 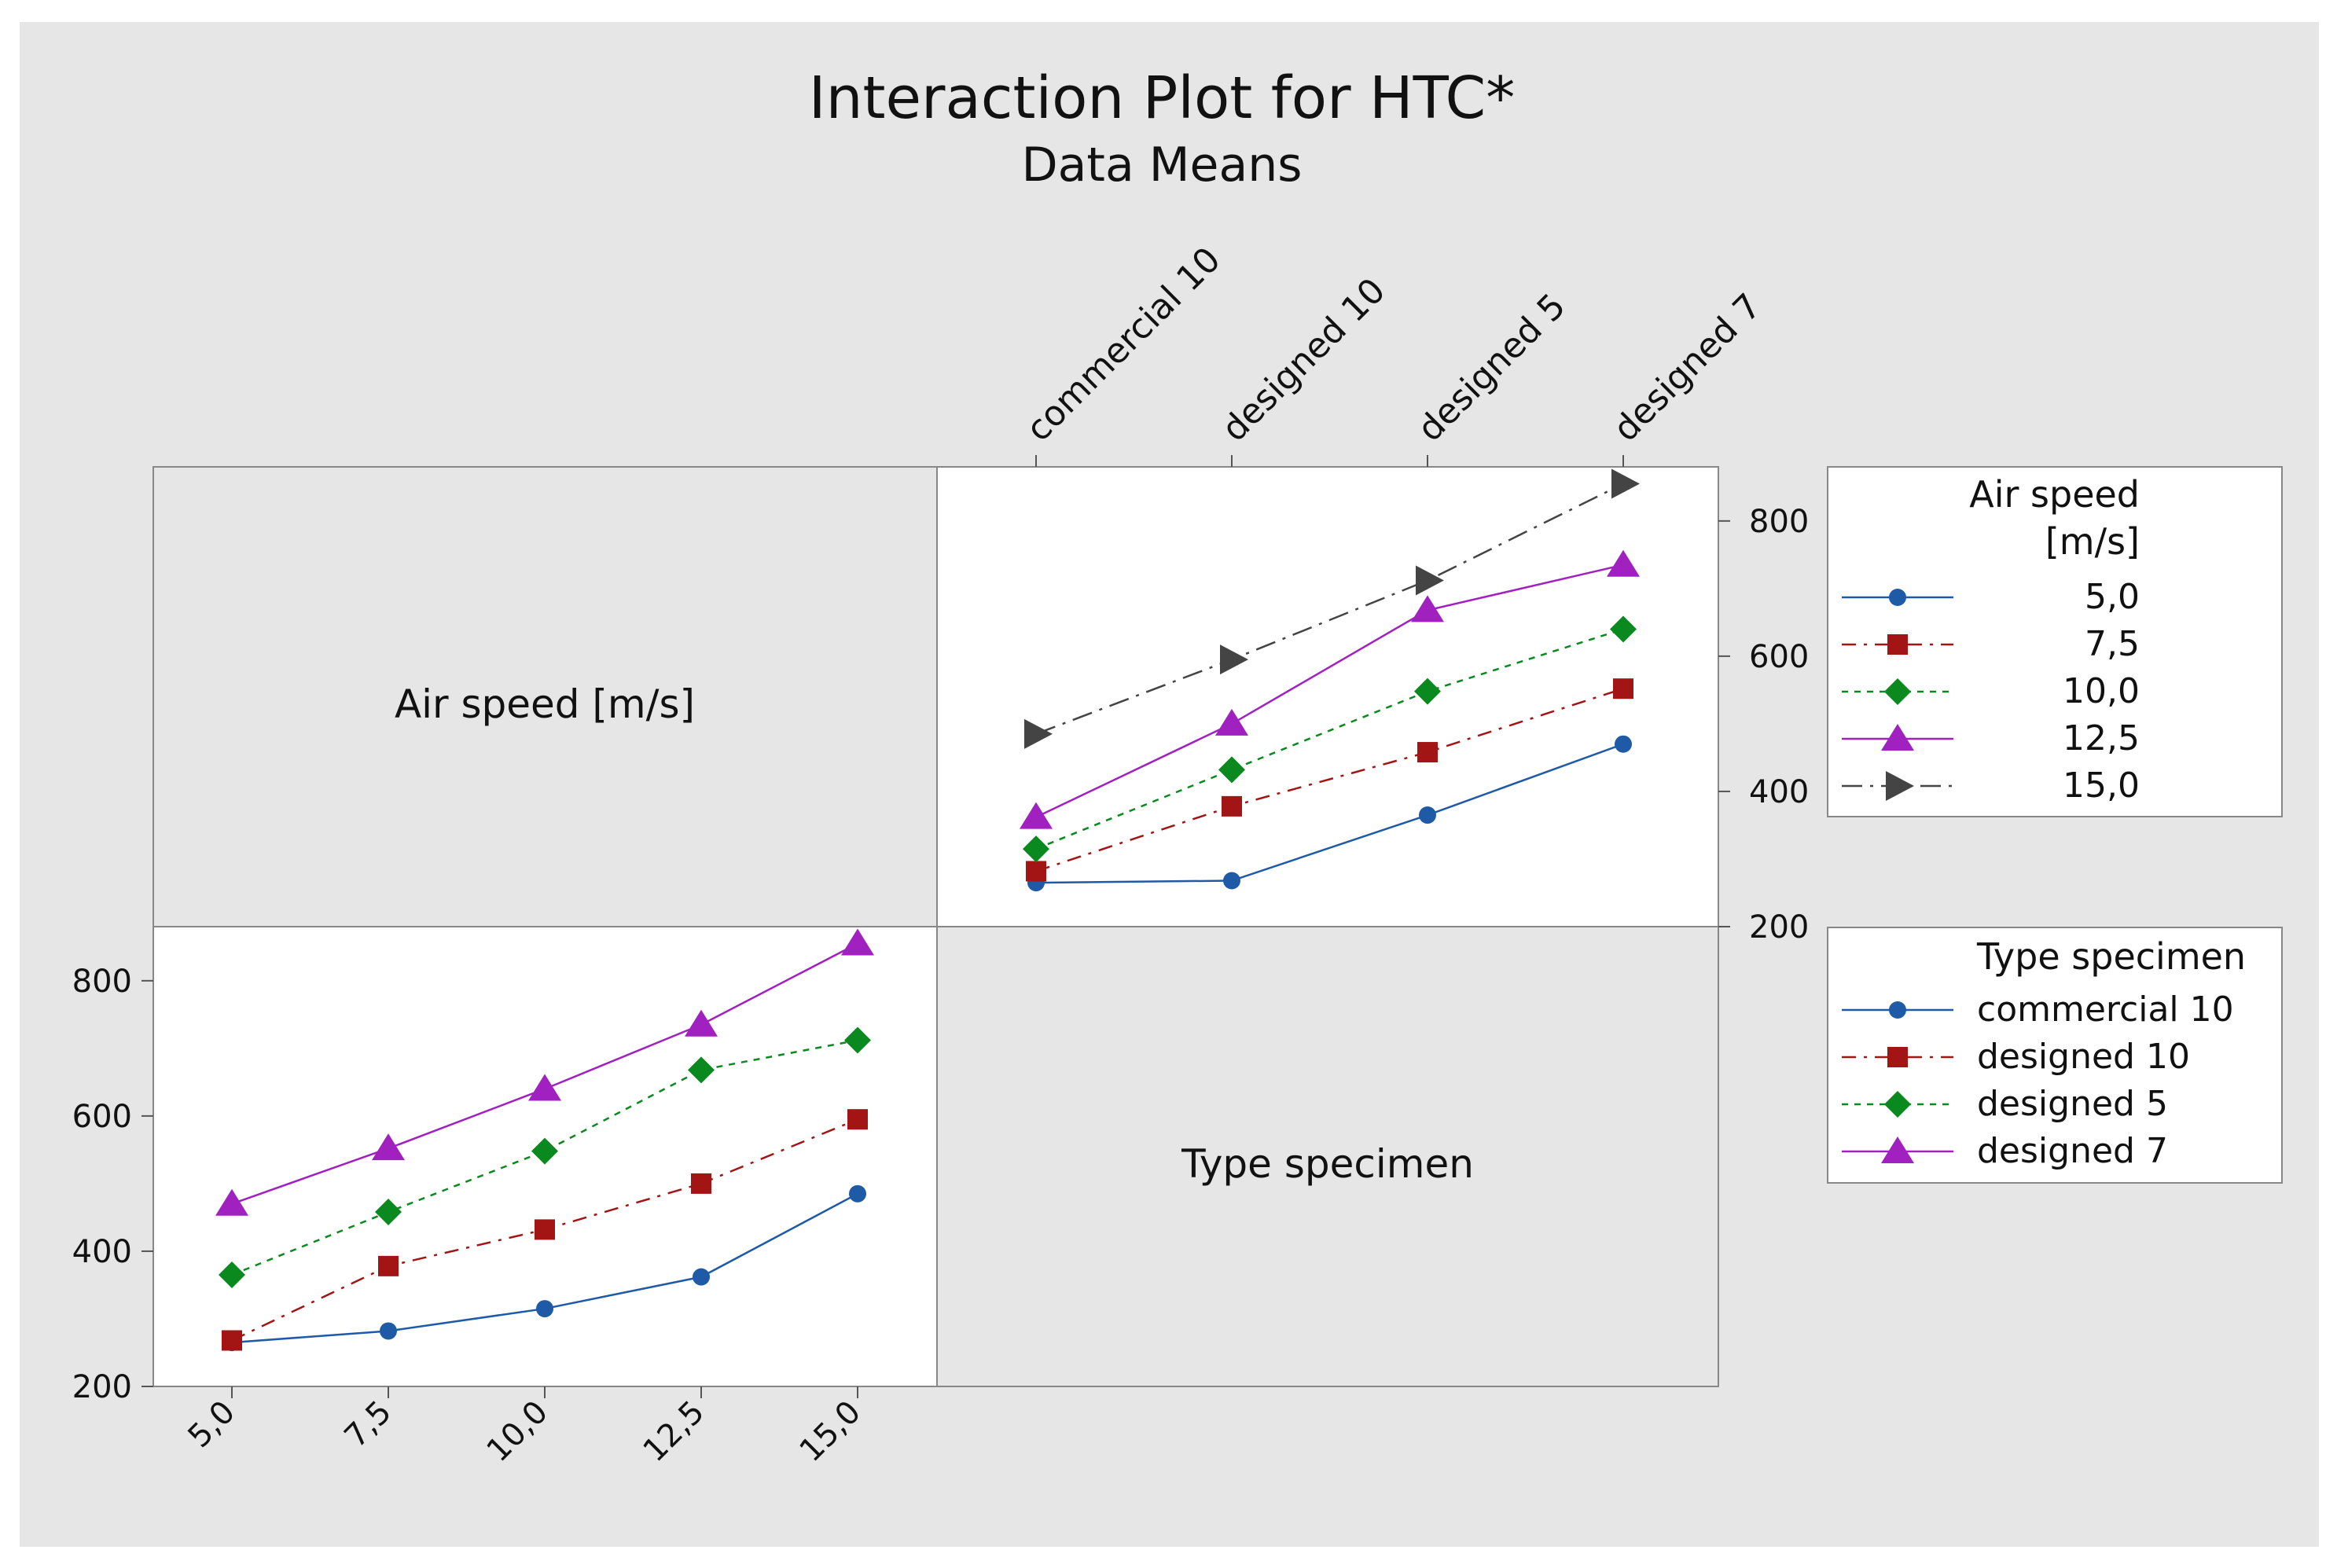 I want to click on panel-diagonal-air-speed, so click(x=545, y=696).